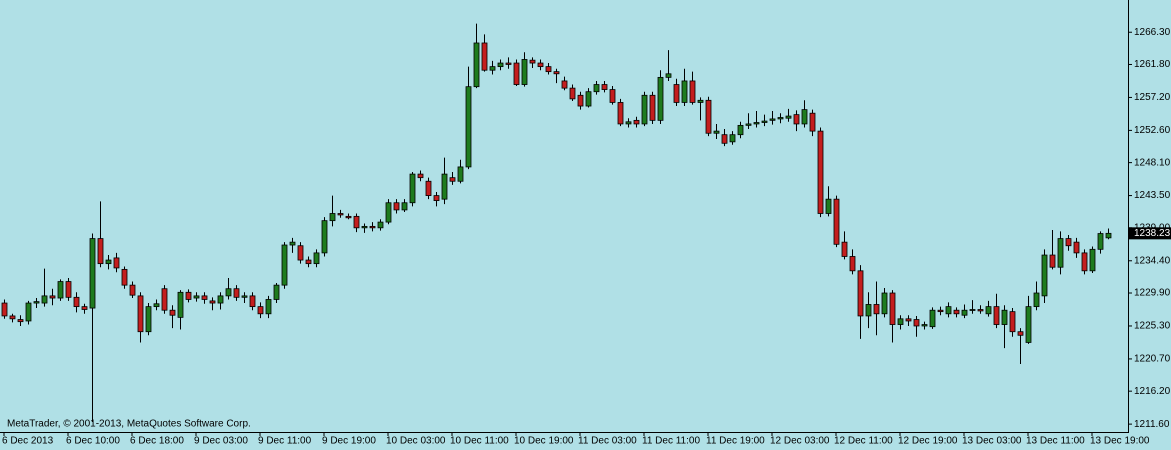 Image resolution: width=1171 pixels, height=450 pixels. Describe the element at coordinates (1152, 391) in the screenshot. I see `y-tick-label: 1216.20` at that location.